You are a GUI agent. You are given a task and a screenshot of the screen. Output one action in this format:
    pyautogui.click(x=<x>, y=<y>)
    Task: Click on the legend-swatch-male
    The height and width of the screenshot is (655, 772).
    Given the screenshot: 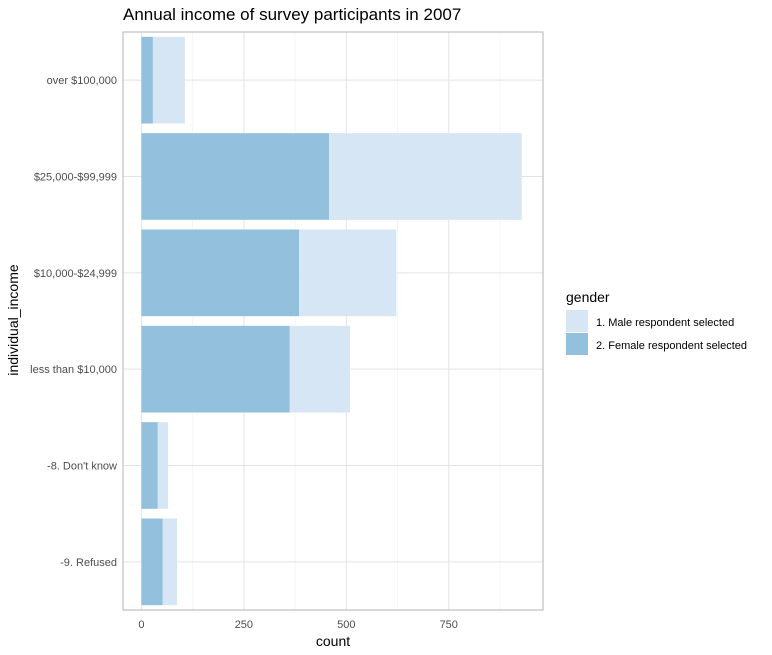 What is the action you would take?
    pyautogui.click(x=577, y=321)
    